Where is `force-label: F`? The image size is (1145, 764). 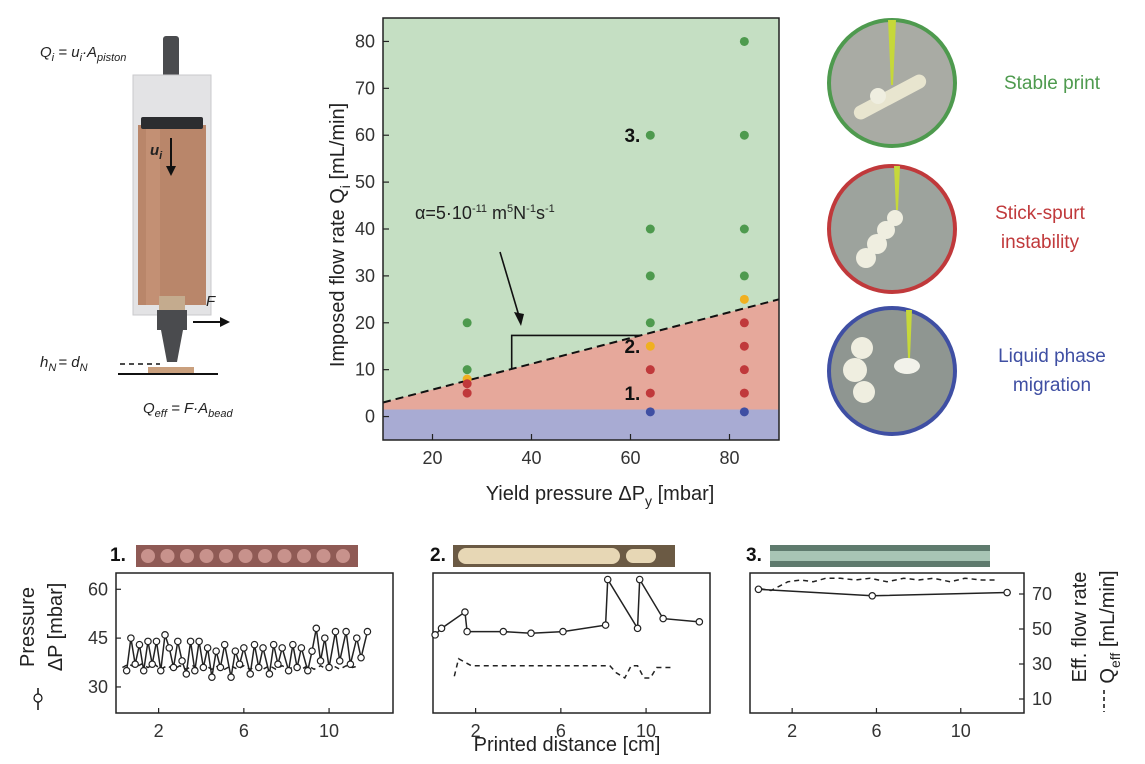 force-label: F is located at coordinates (211, 301).